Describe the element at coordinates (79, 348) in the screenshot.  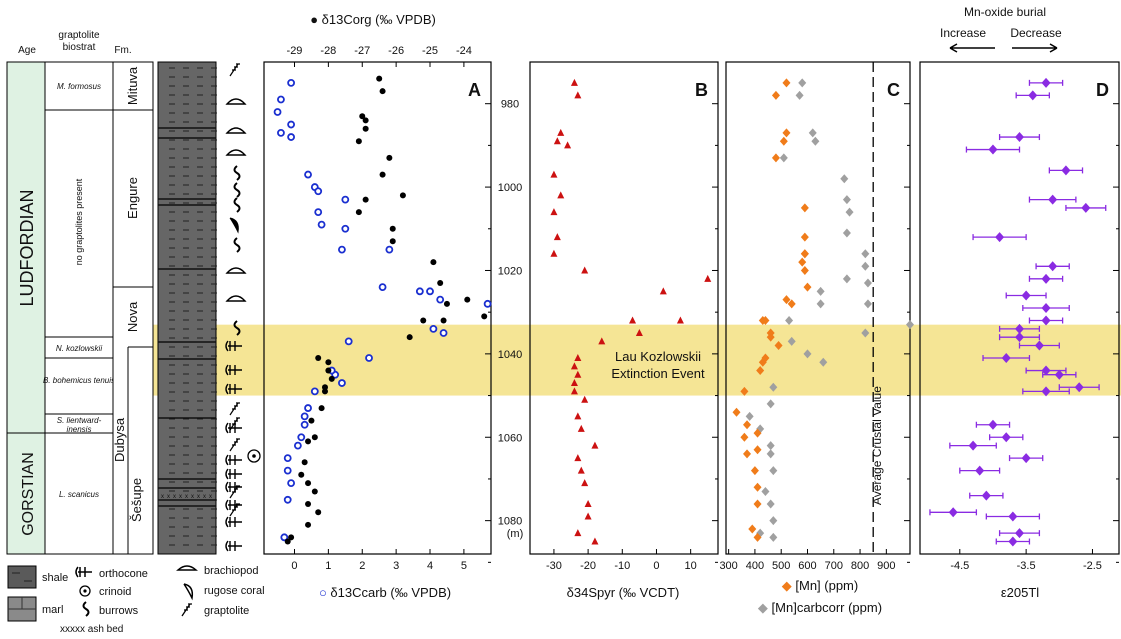
I see `zone-kozlowskii: N. kozlowskii` at that location.